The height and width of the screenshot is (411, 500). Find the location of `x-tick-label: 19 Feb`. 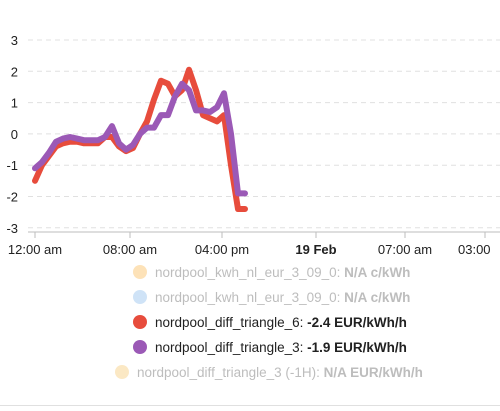

x-tick-label: 19 Feb is located at coordinates (315, 249).